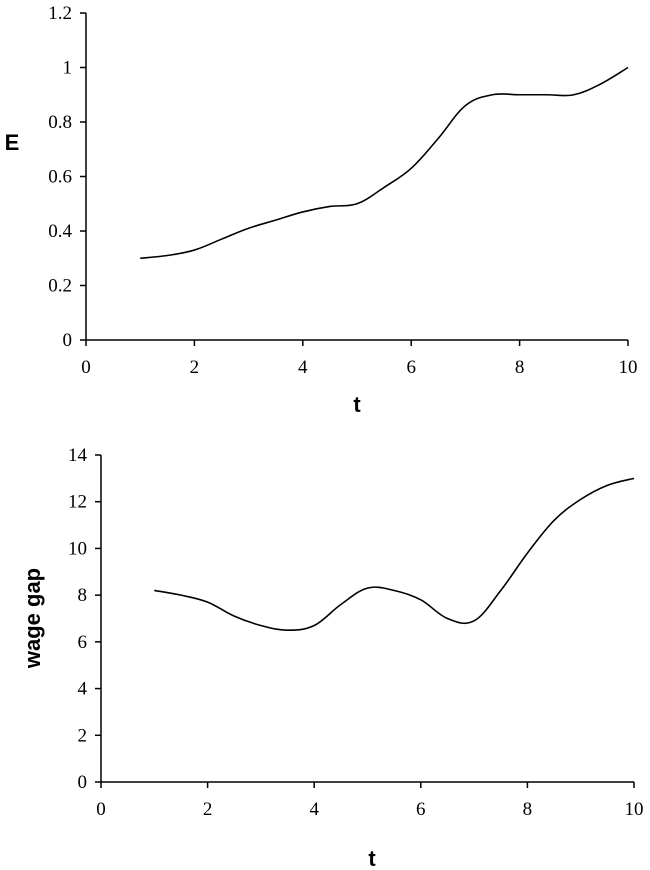 This screenshot has width=650, height=870. What do you see at coordinates (83, 689) in the screenshot?
I see `y-tick-label: 4` at bounding box center [83, 689].